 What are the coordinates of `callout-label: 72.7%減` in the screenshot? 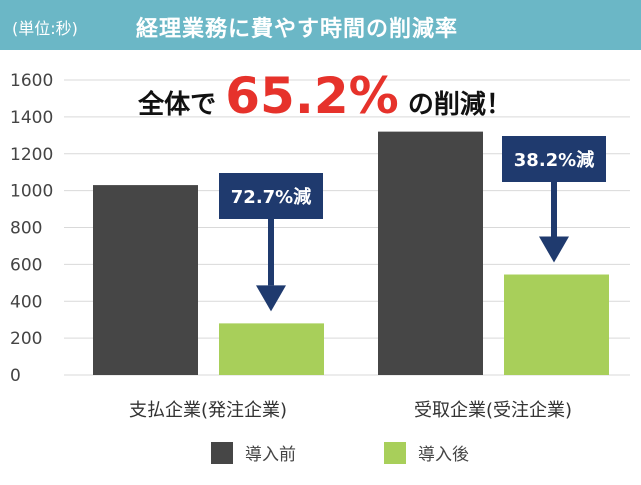 It's located at (271, 197).